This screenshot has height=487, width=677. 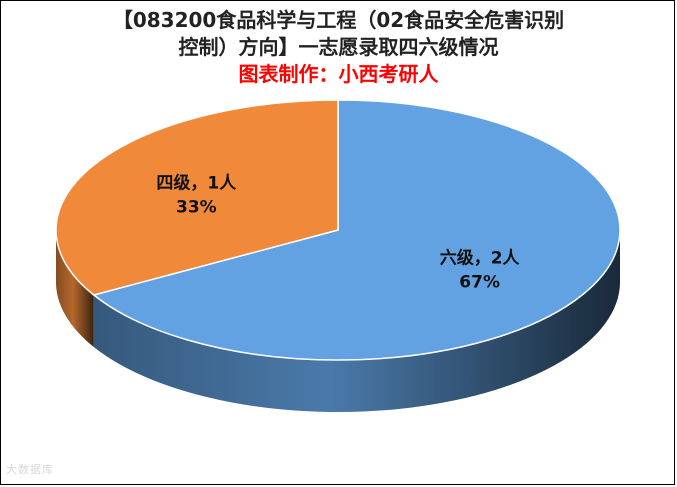 I want to click on watermark-logo: 大数据库, so click(x=30, y=469).